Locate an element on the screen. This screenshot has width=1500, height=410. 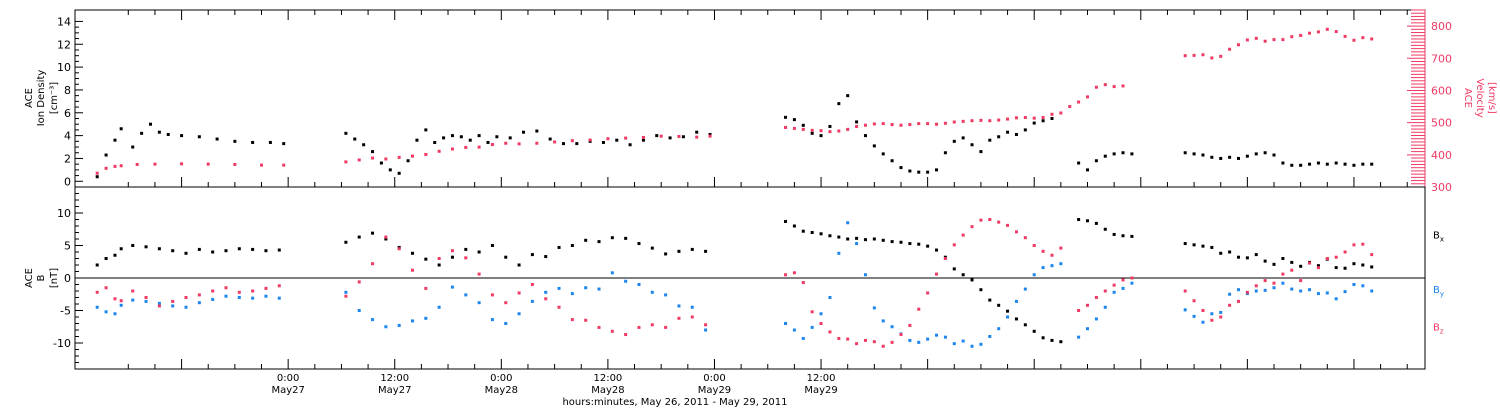
time-tick-label: 12:00 is located at coordinates (821, 378).